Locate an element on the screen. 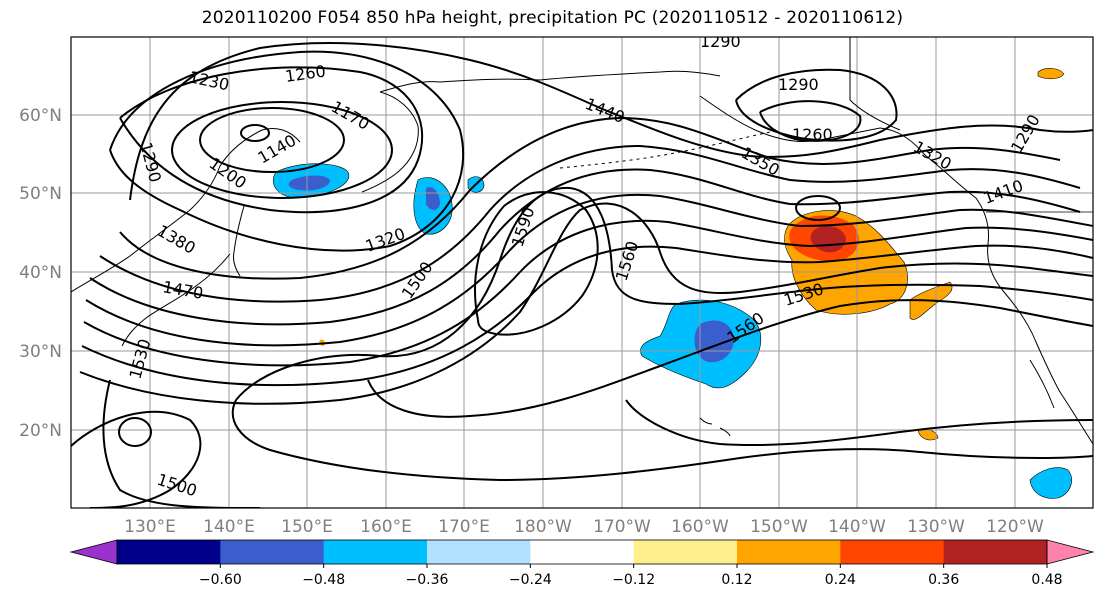  contour-1260-north is located at coordinates (810, 121).